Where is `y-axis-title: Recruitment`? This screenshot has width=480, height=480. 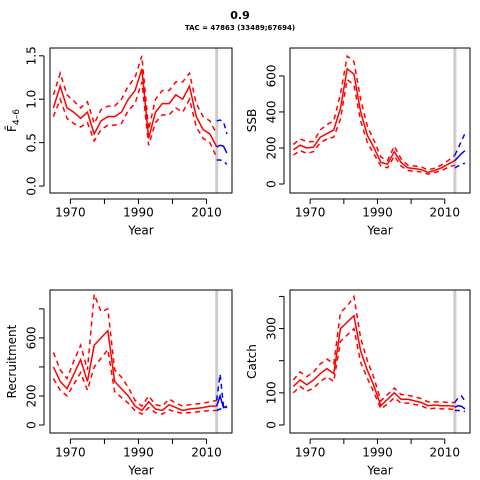 y-axis-title: Recruitment is located at coordinates (12, 361).